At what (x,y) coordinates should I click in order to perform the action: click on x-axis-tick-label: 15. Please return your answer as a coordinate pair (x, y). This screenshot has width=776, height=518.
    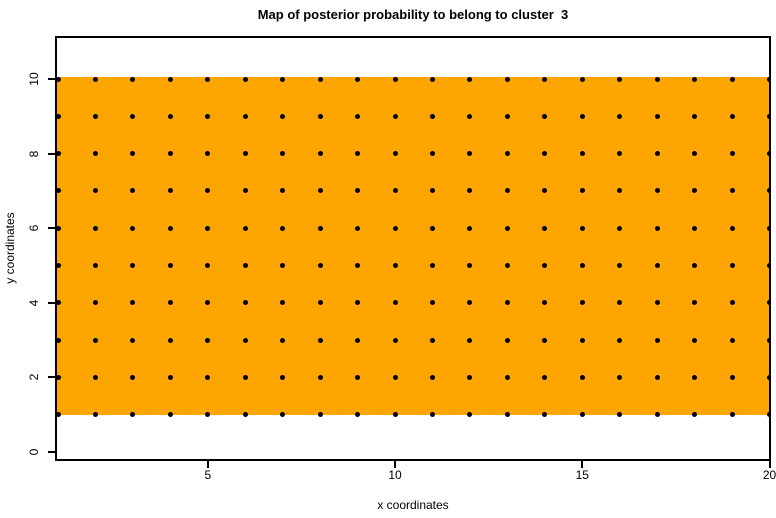
    Looking at the image, I should click on (582, 475).